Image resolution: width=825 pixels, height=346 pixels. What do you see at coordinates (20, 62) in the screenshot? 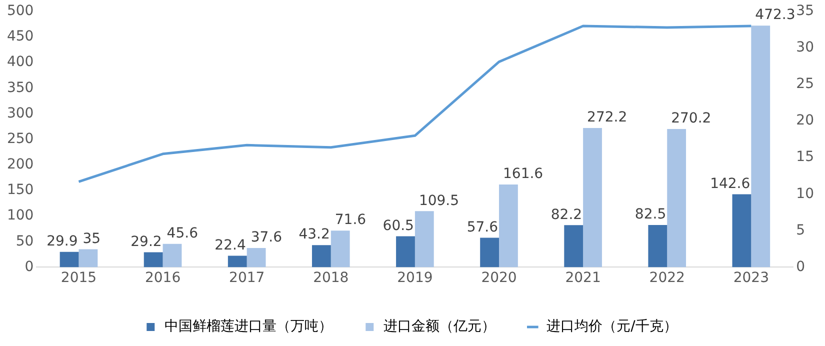
I see `y-tick-label: 400` at bounding box center [20, 62].